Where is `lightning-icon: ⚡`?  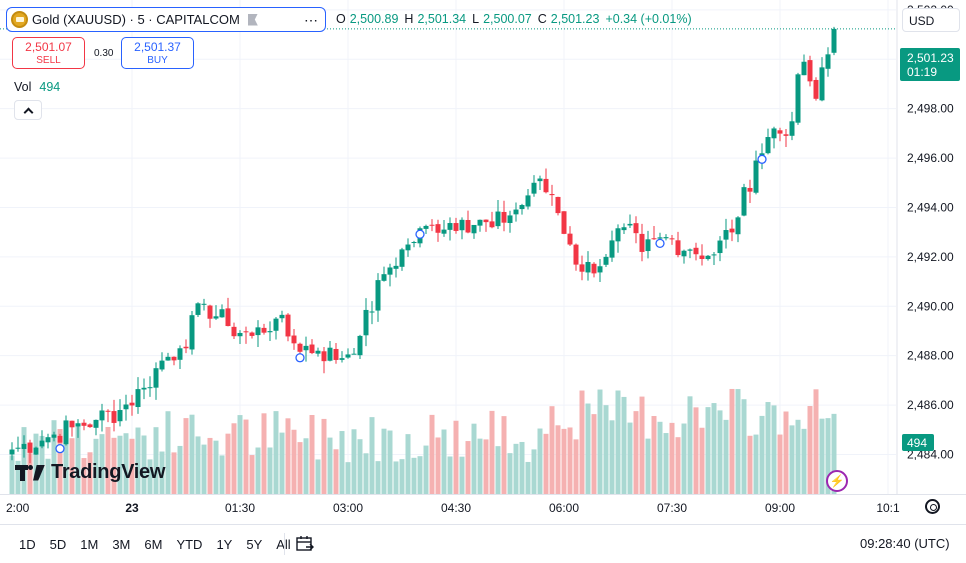
lightning-icon: ⚡ is located at coordinates (837, 481).